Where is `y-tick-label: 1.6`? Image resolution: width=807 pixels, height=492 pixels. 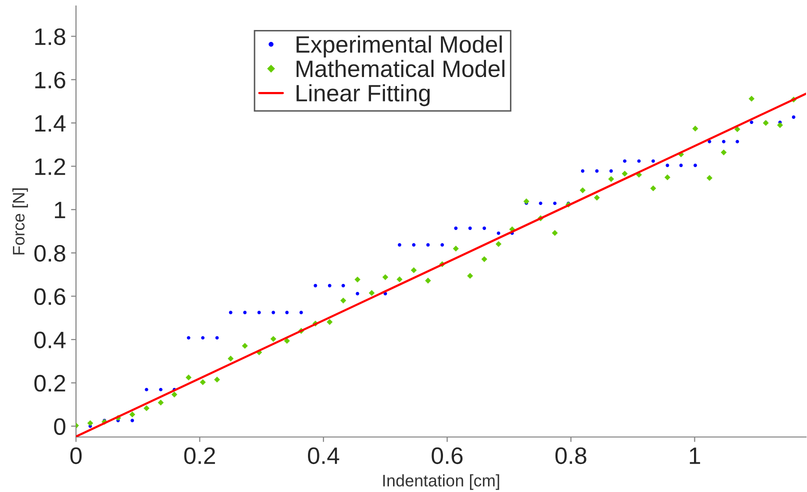
y-tick-label: 1.6 is located at coordinates (50, 80).